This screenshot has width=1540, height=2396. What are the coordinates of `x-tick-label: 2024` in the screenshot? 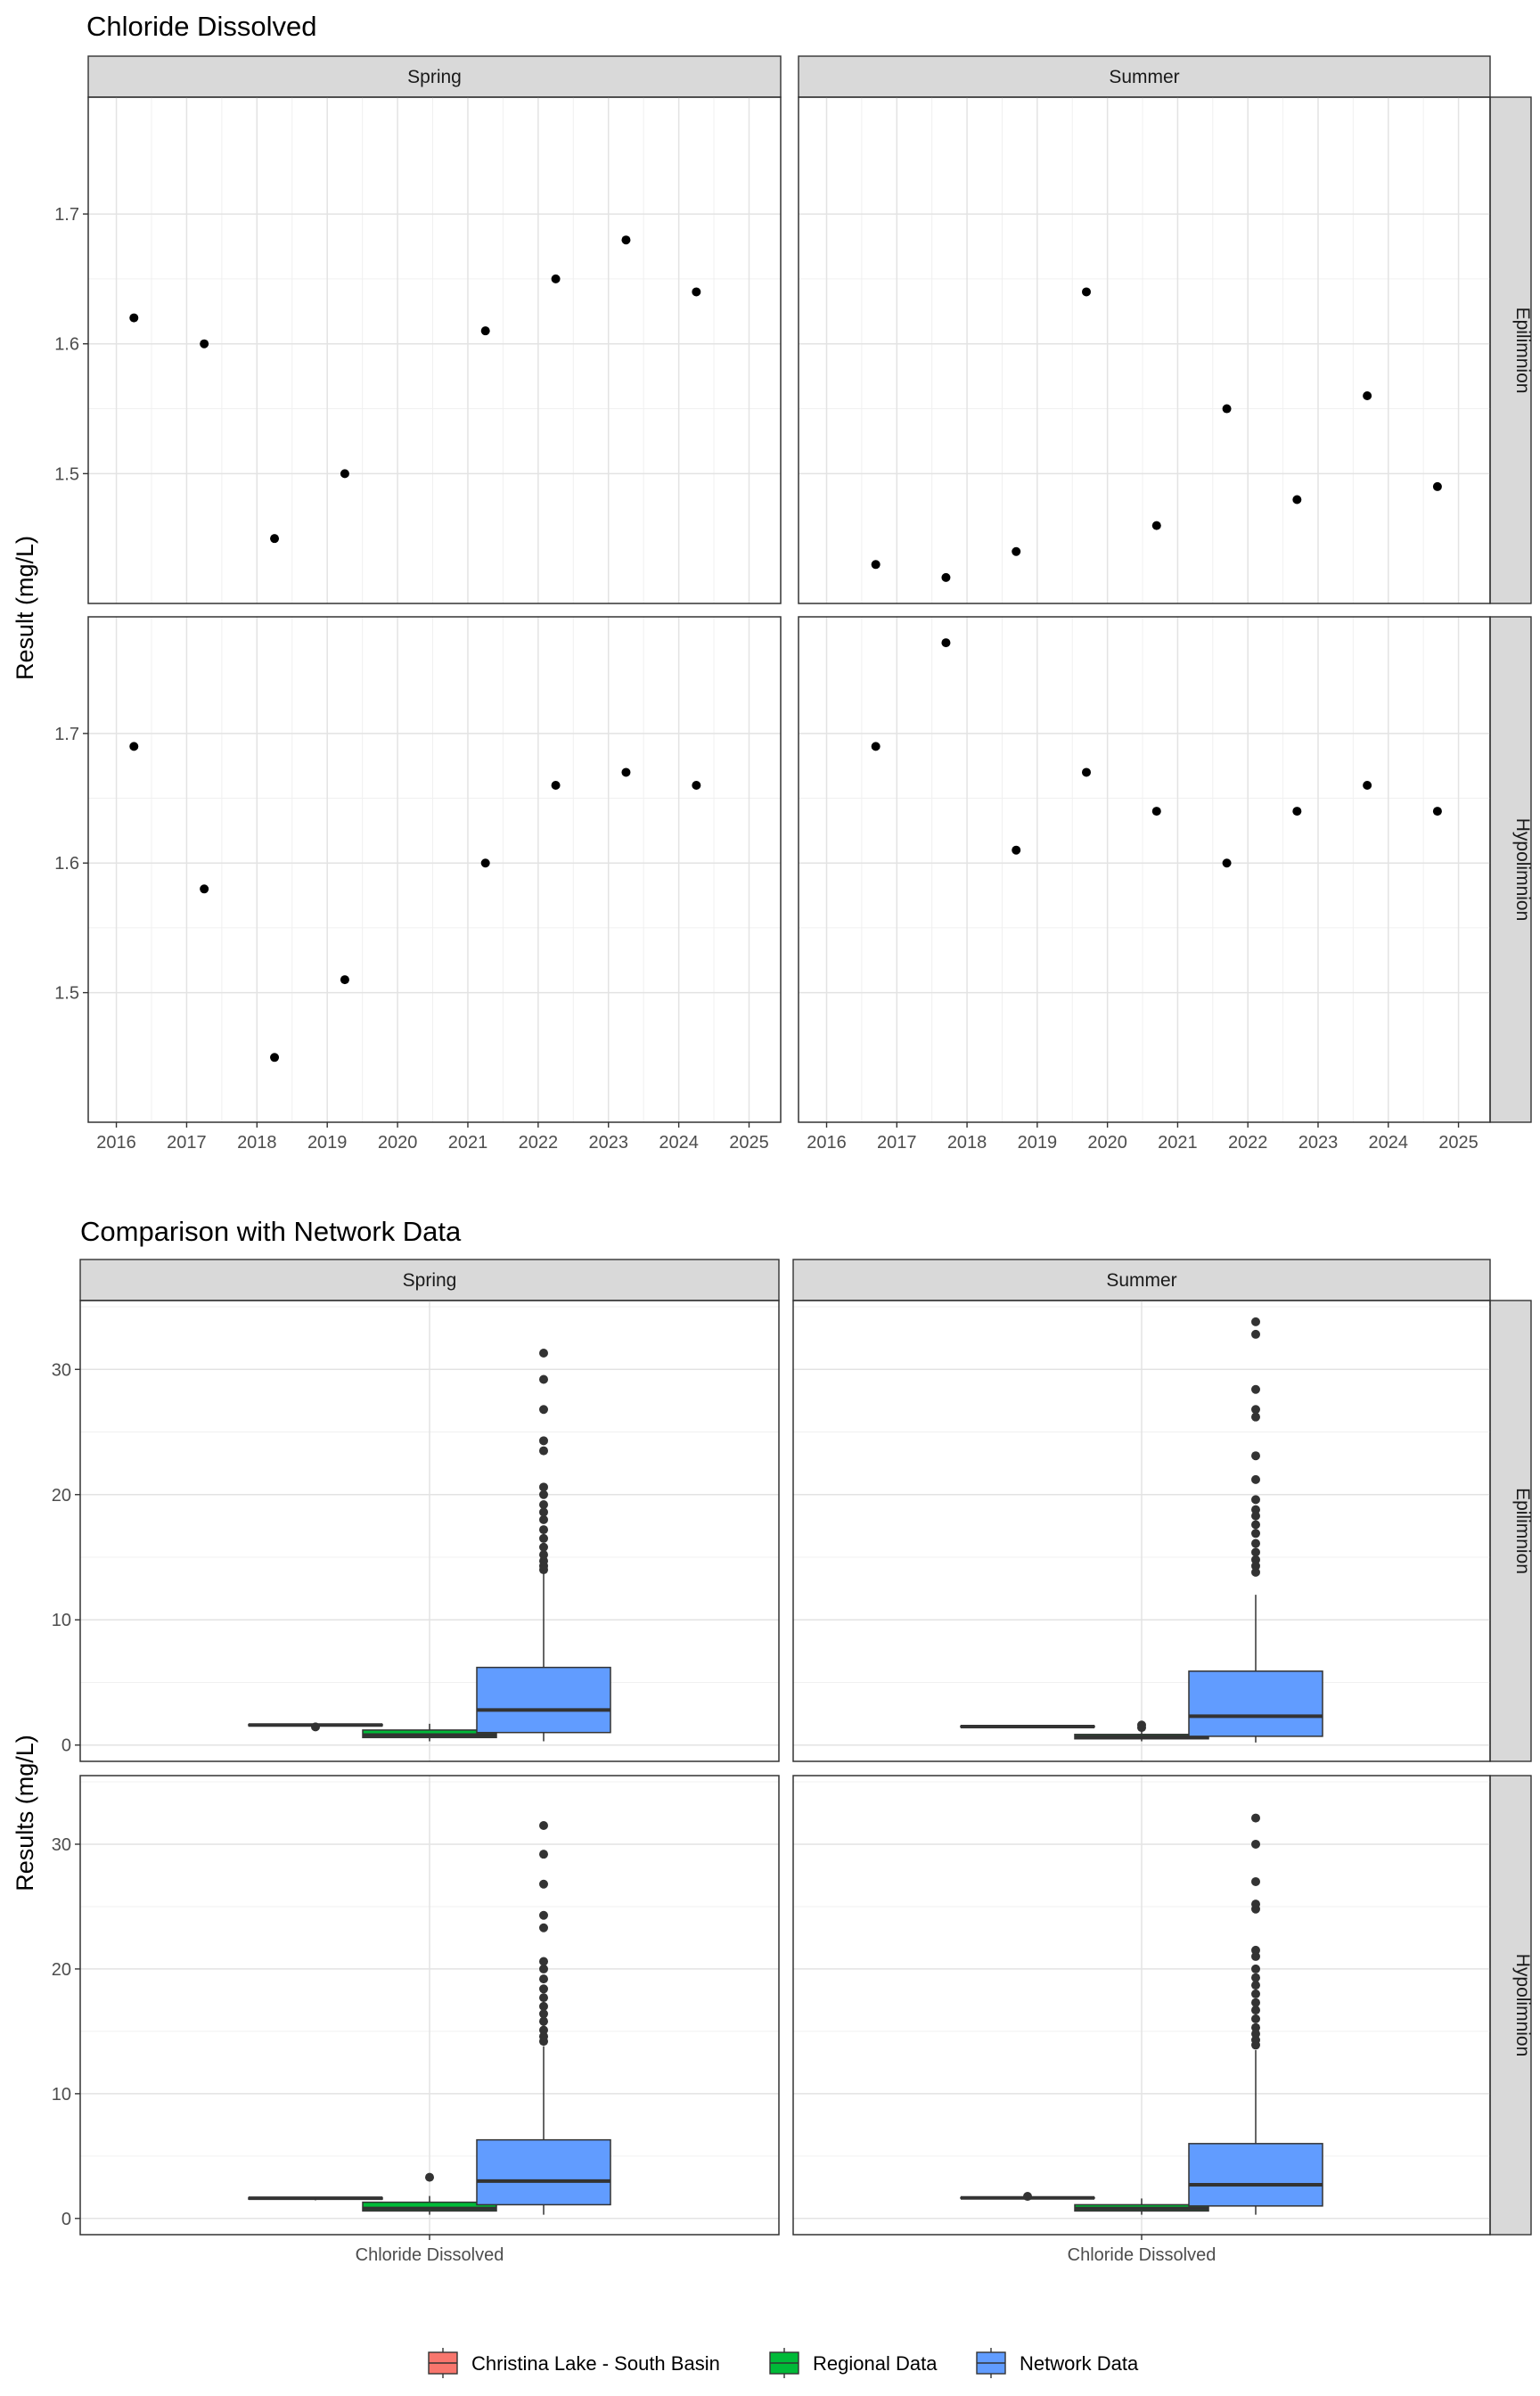 It's located at (679, 1143).